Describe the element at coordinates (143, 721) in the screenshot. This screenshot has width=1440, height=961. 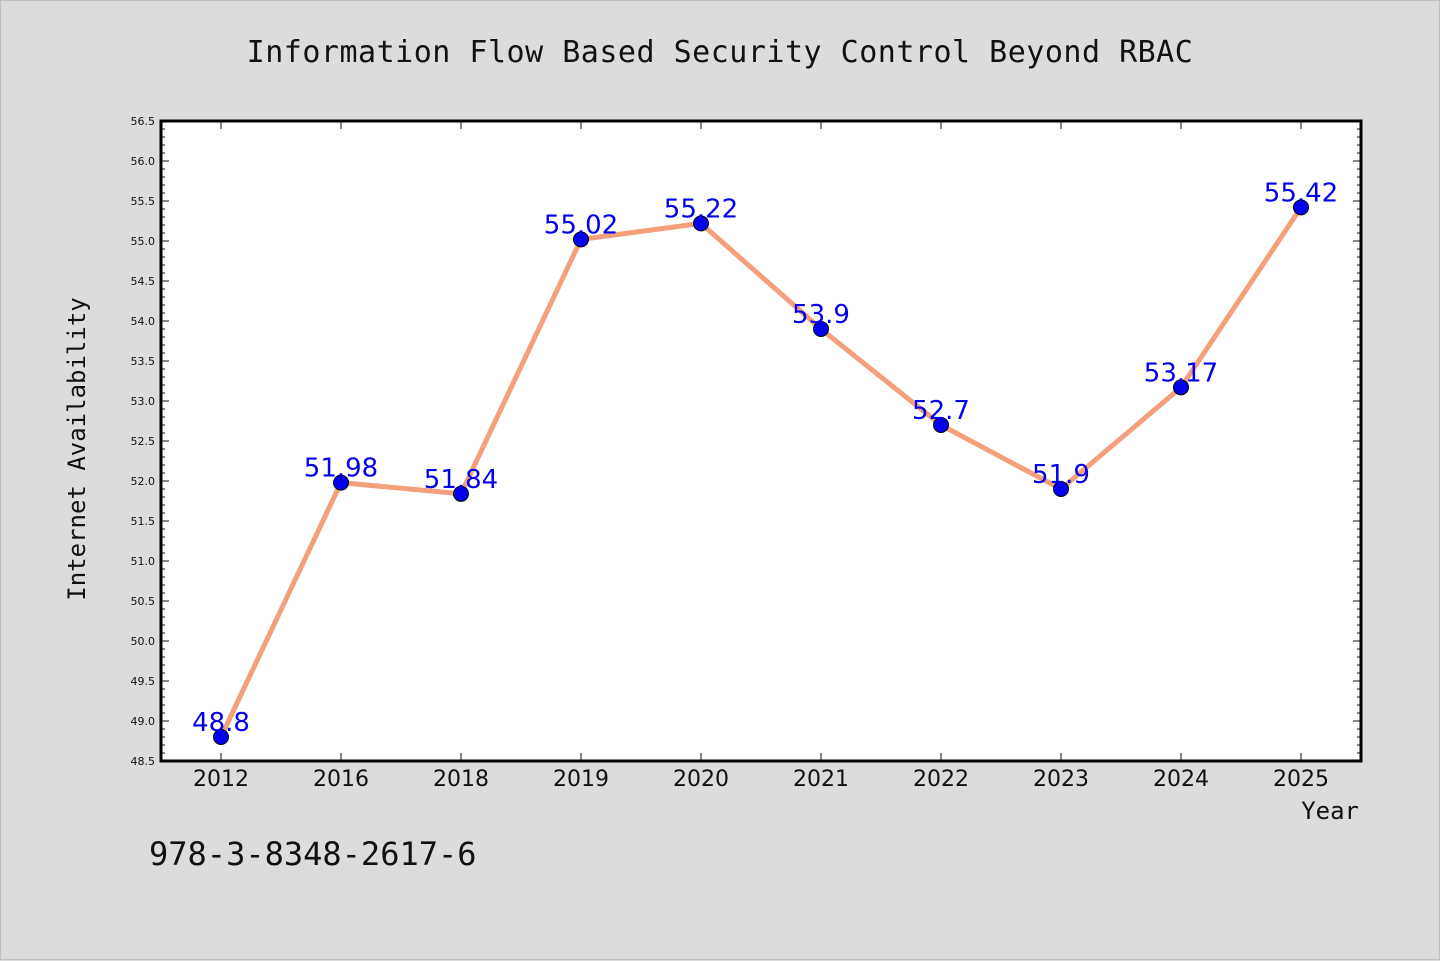
I see `y-tick-label: 49.0` at that location.